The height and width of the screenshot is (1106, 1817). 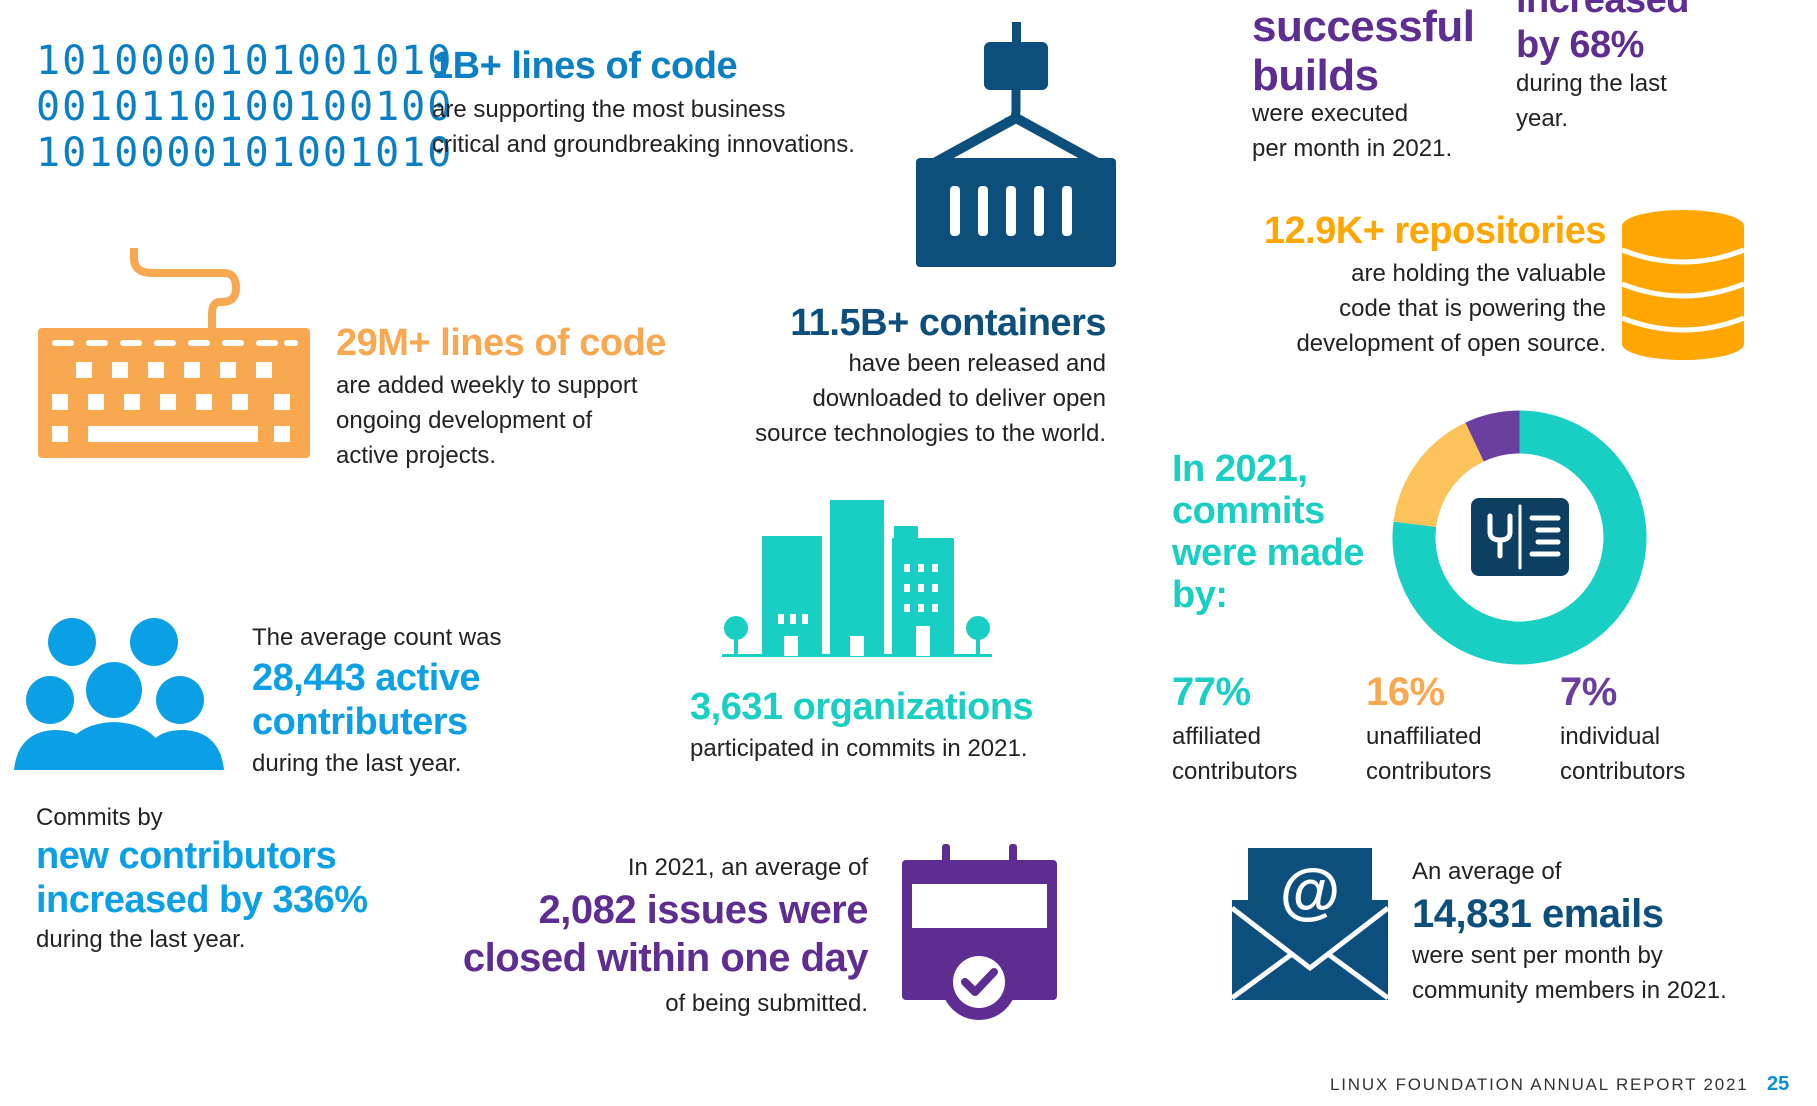 What do you see at coordinates (766, 1003) in the screenshot?
I see `issues-outro: of being submitted.` at bounding box center [766, 1003].